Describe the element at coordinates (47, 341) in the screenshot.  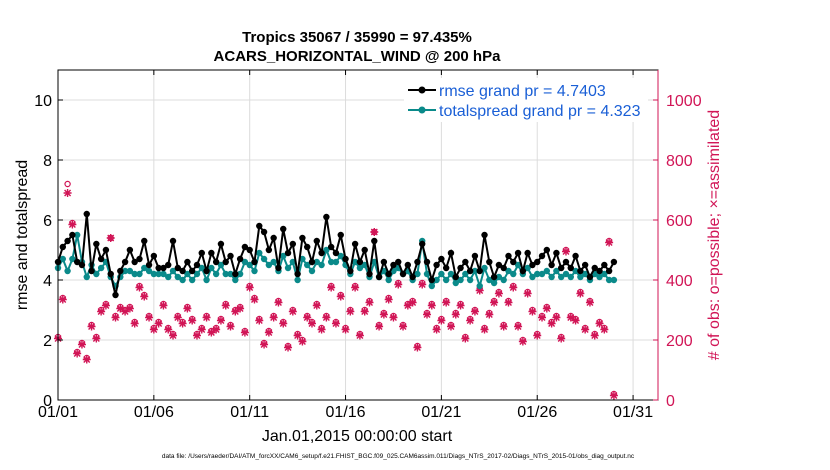
I see `y-tick-label-left: 2` at that location.